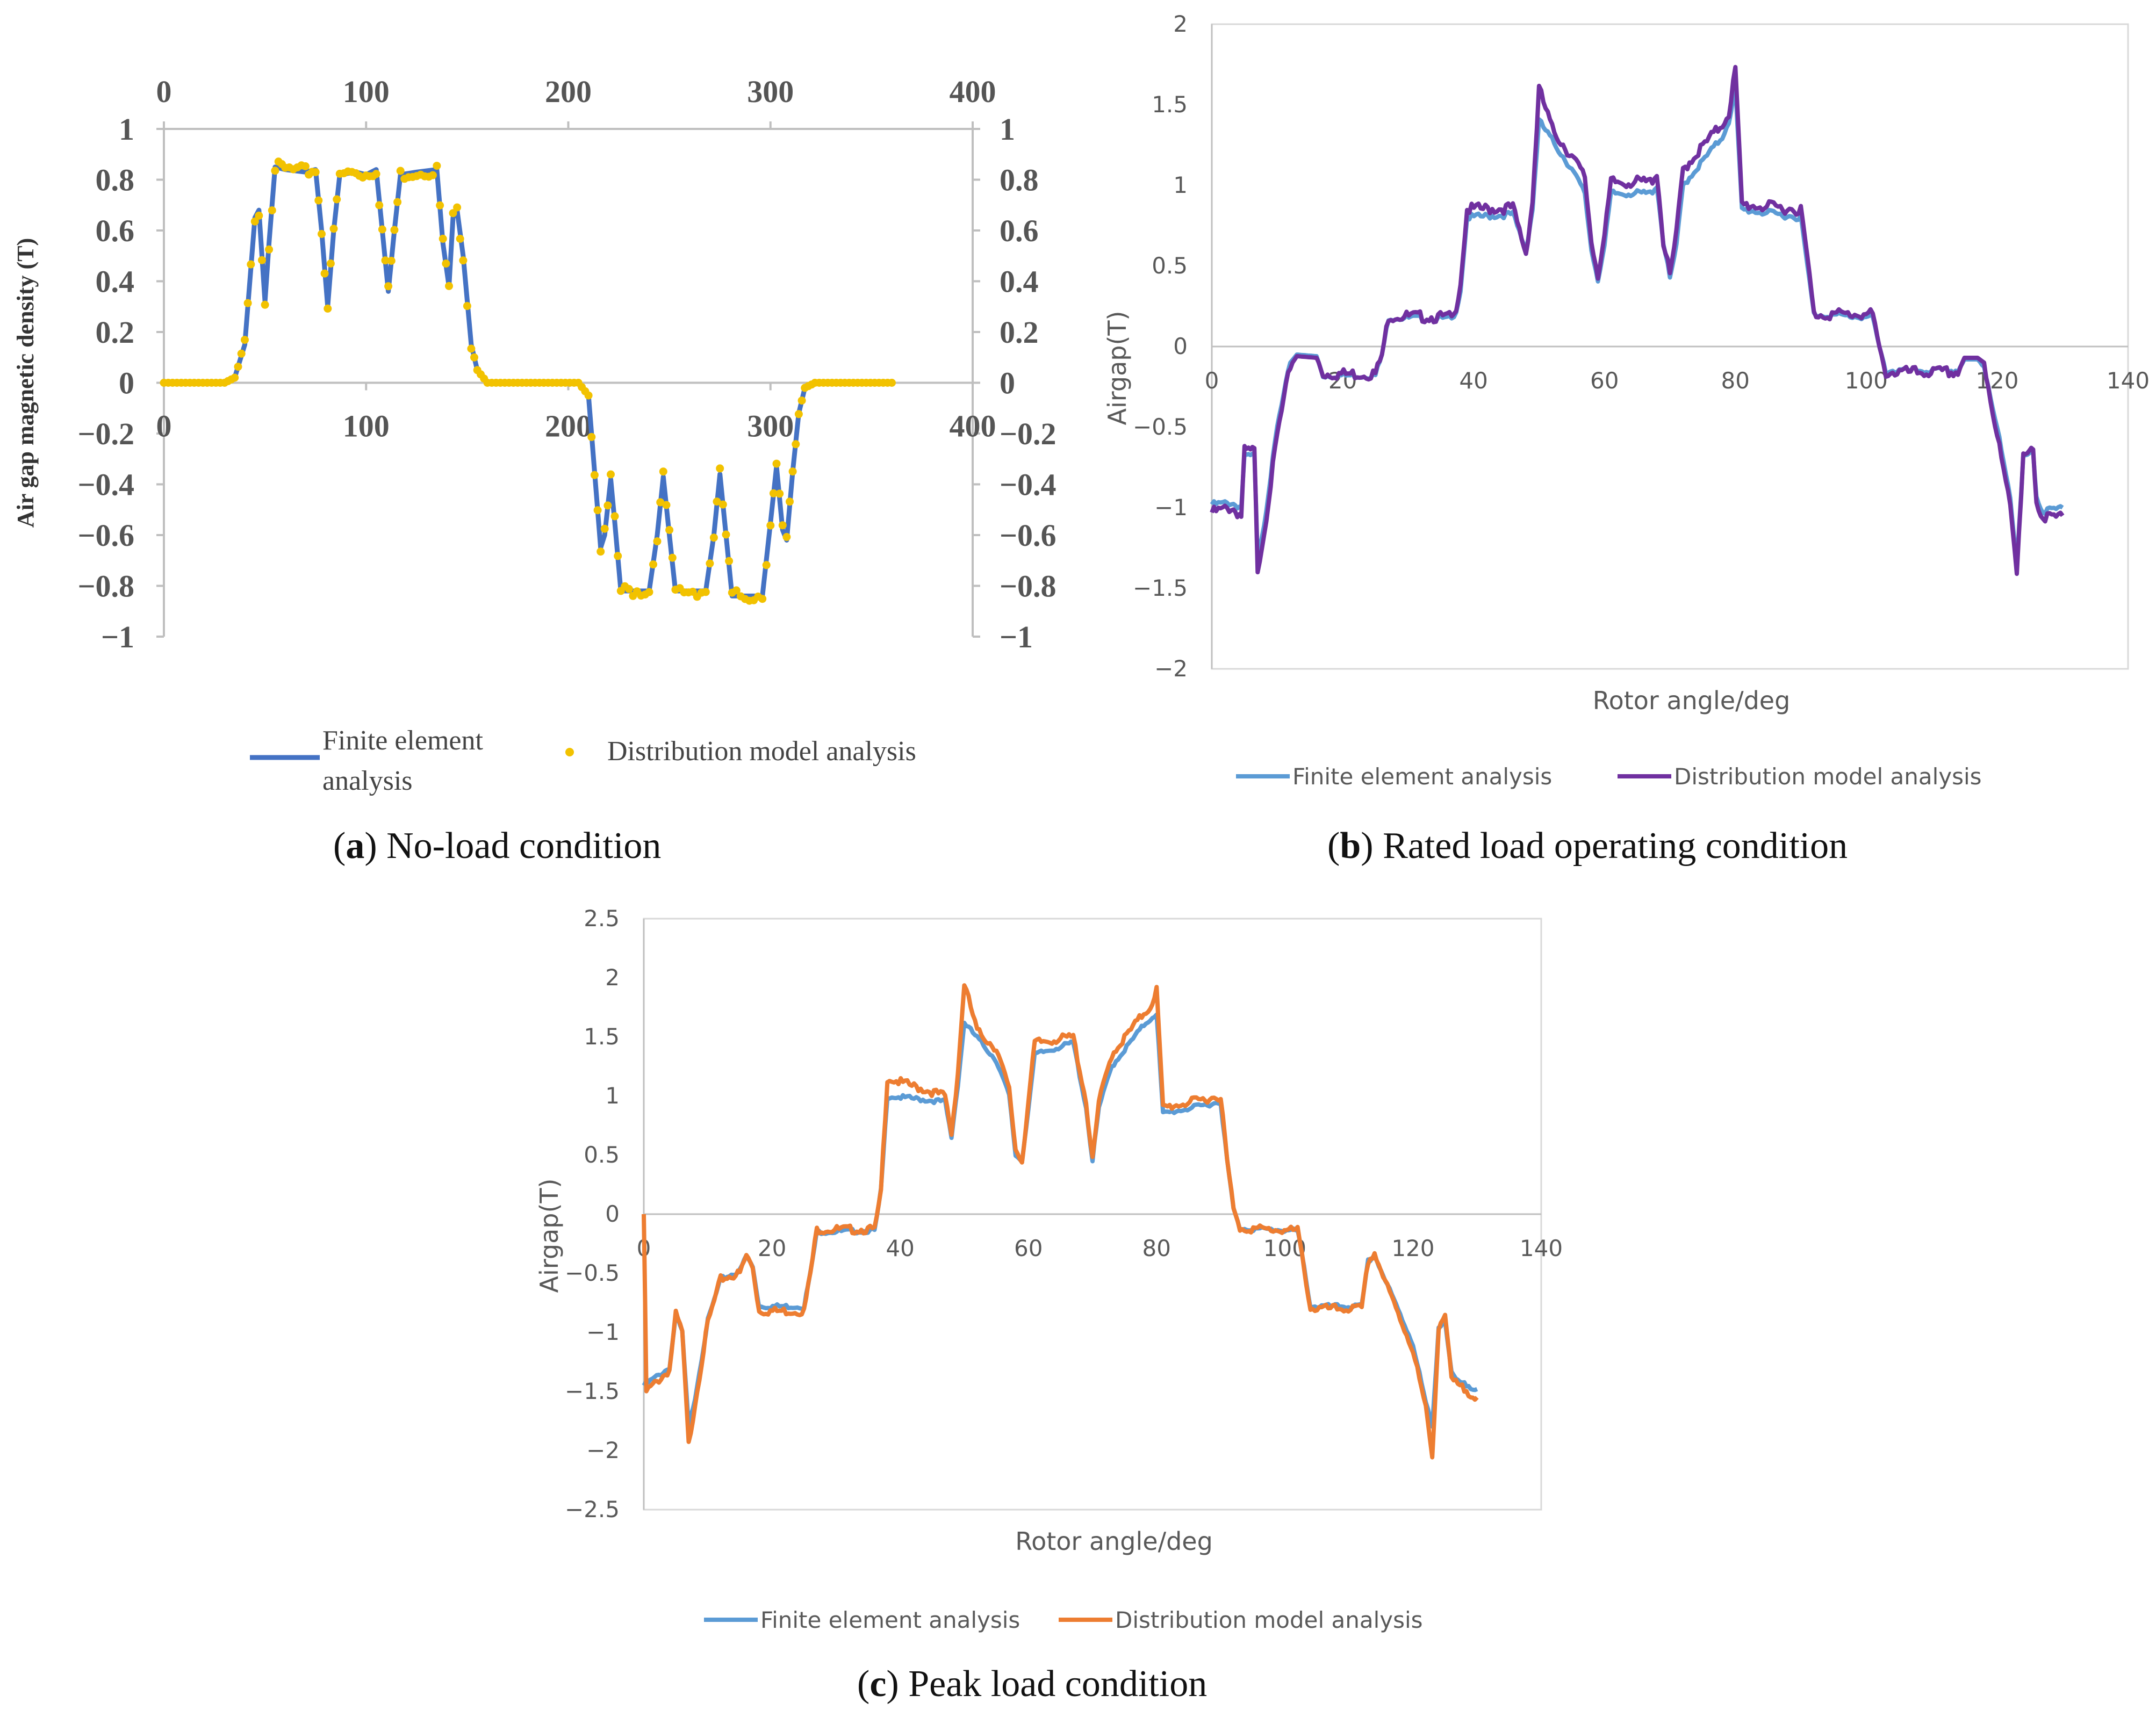  I want to click on c-series-fea-line, so click(1060, 1220).